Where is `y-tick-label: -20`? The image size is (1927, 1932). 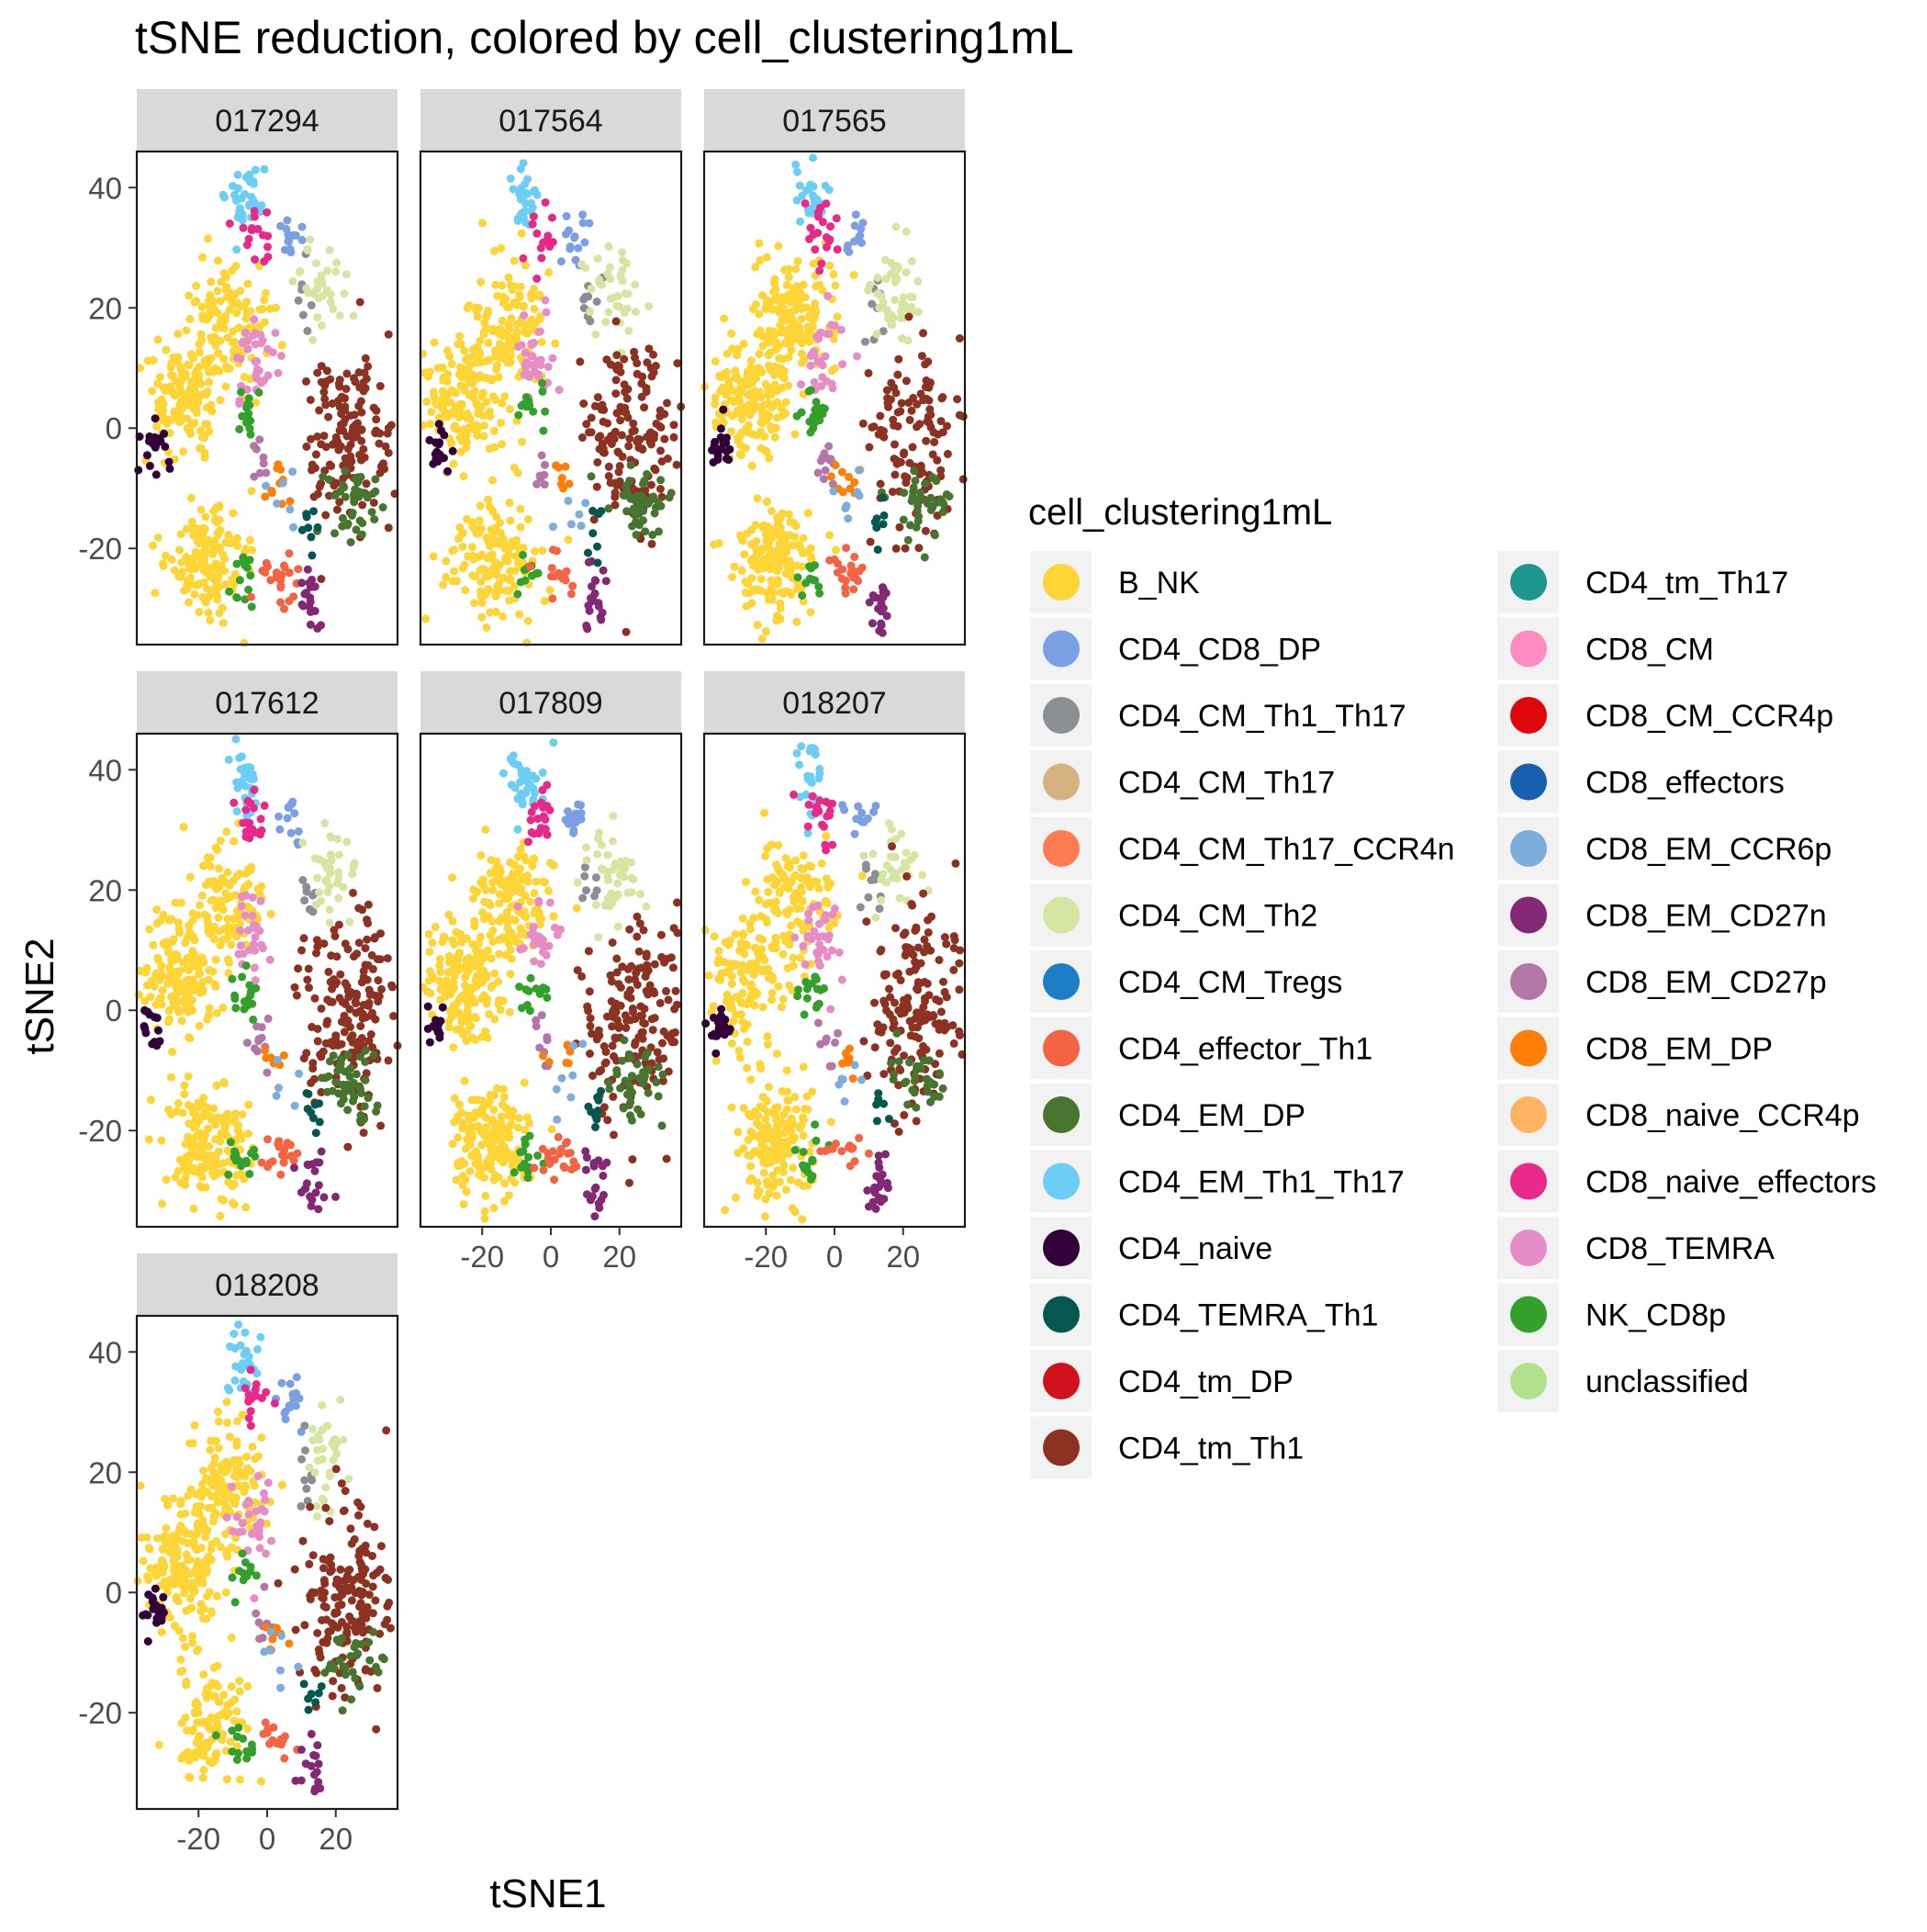
y-tick-label: -20 is located at coordinates (100, 549).